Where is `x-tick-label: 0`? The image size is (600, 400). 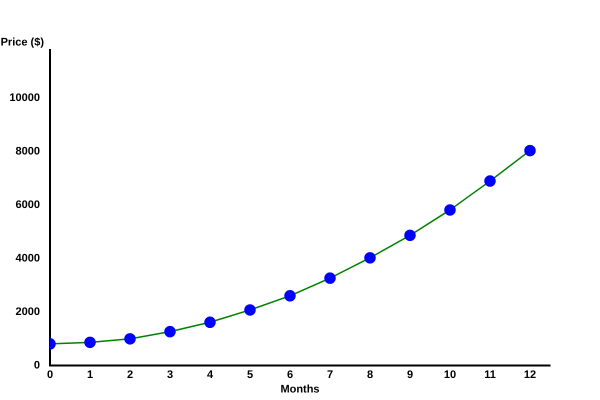 x-tick-label: 0 is located at coordinates (50, 375).